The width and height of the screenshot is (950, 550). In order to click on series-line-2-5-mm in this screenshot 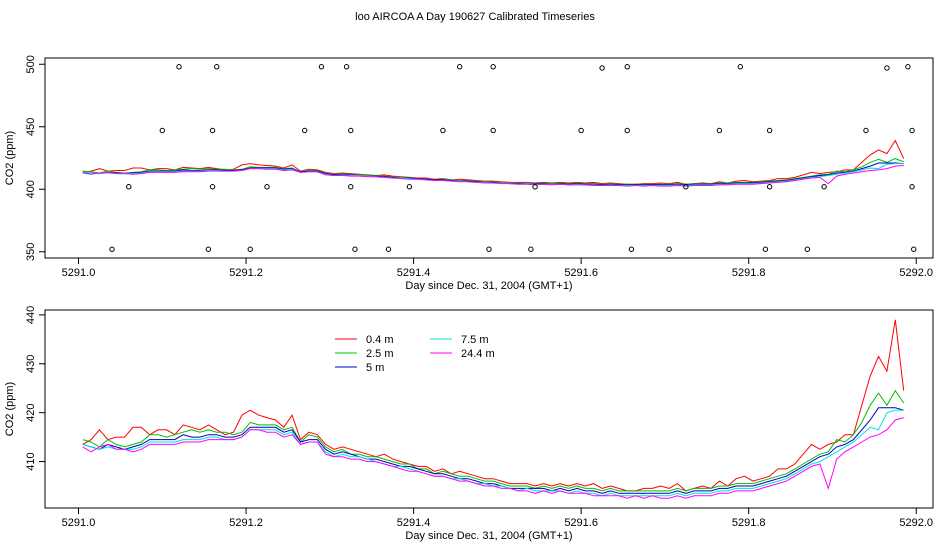, I will do `click(493, 171)`.